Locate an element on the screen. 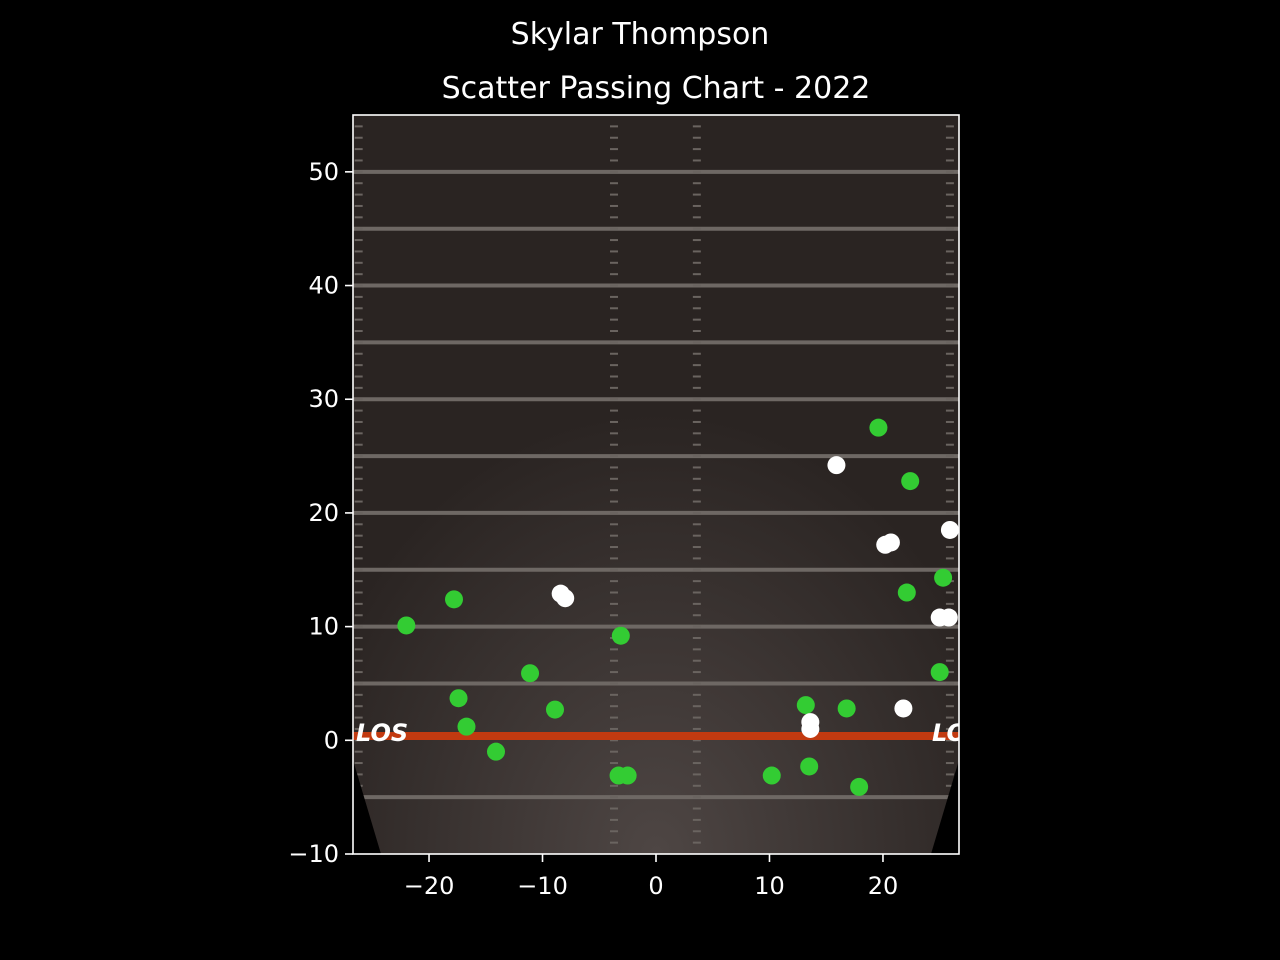 Image resolution: width=1280 pixels, height=960 pixels. y-tick-label: −10 is located at coordinates (313, 854).